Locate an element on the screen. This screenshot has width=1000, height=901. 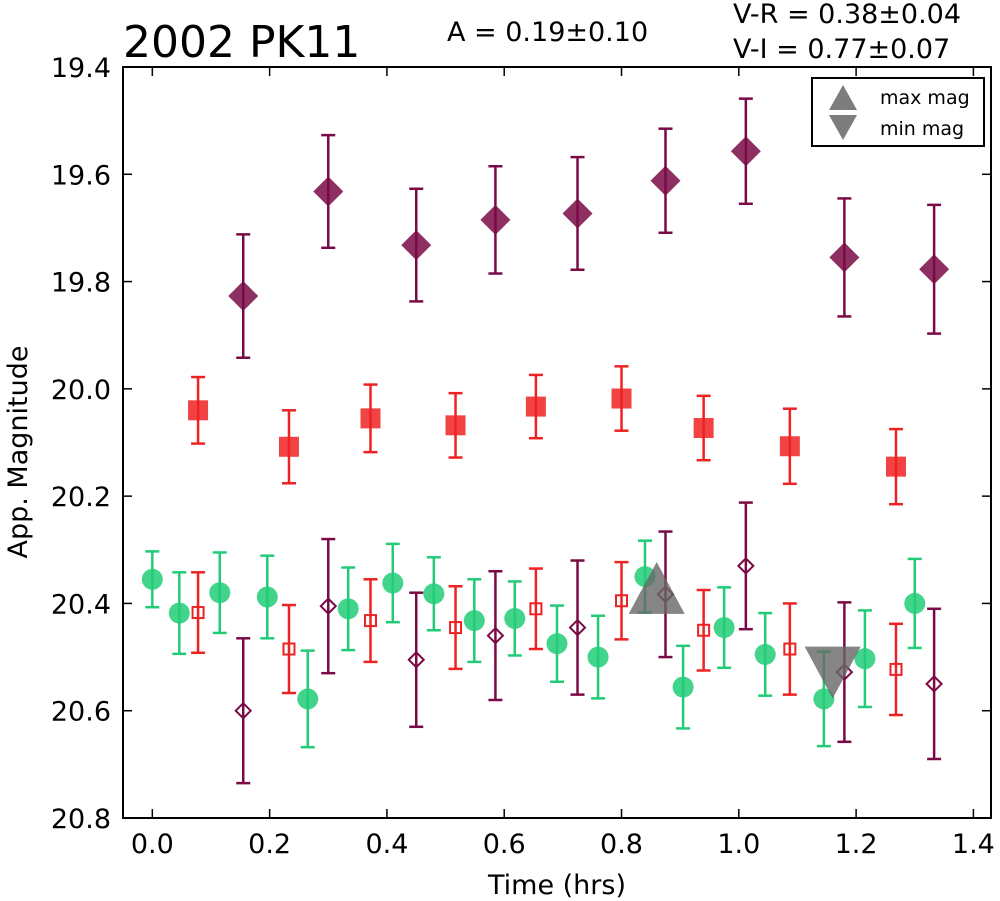
y-tick-label: 20.8 is located at coordinates (81, 819).